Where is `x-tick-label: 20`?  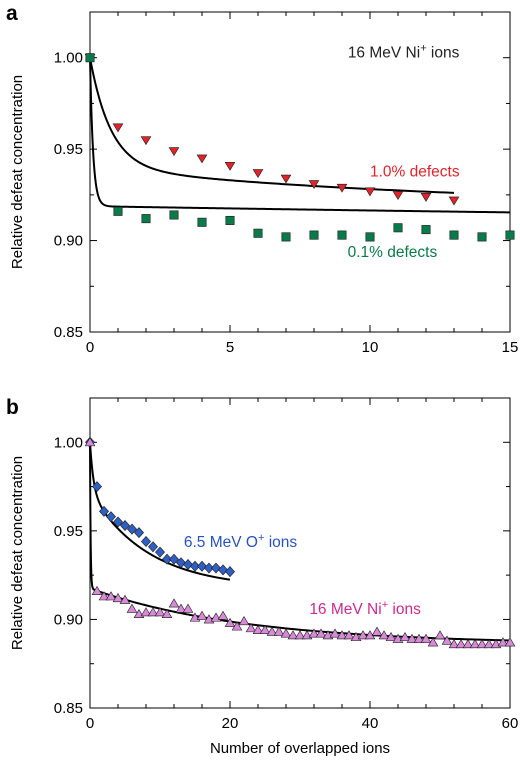 x-tick-label: 20 is located at coordinates (230, 723).